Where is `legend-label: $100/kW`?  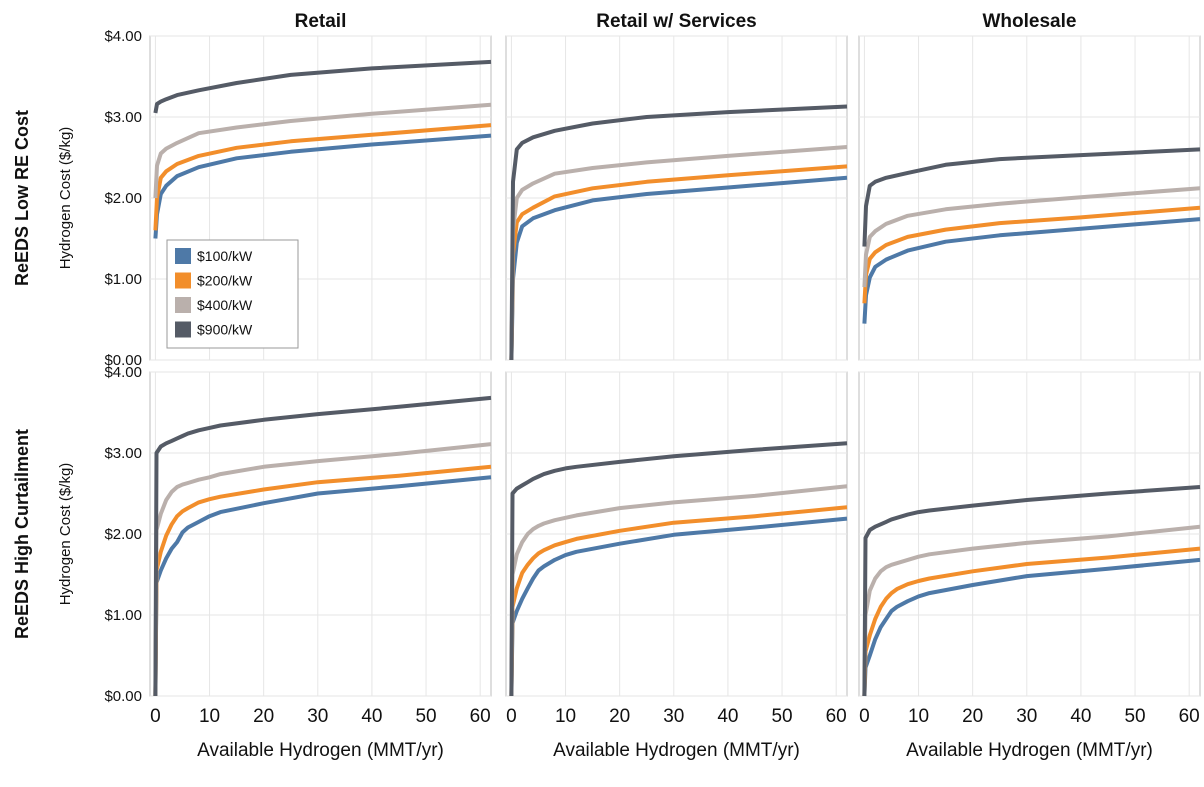 legend-label: $100/kW is located at coordinates (225, 256).